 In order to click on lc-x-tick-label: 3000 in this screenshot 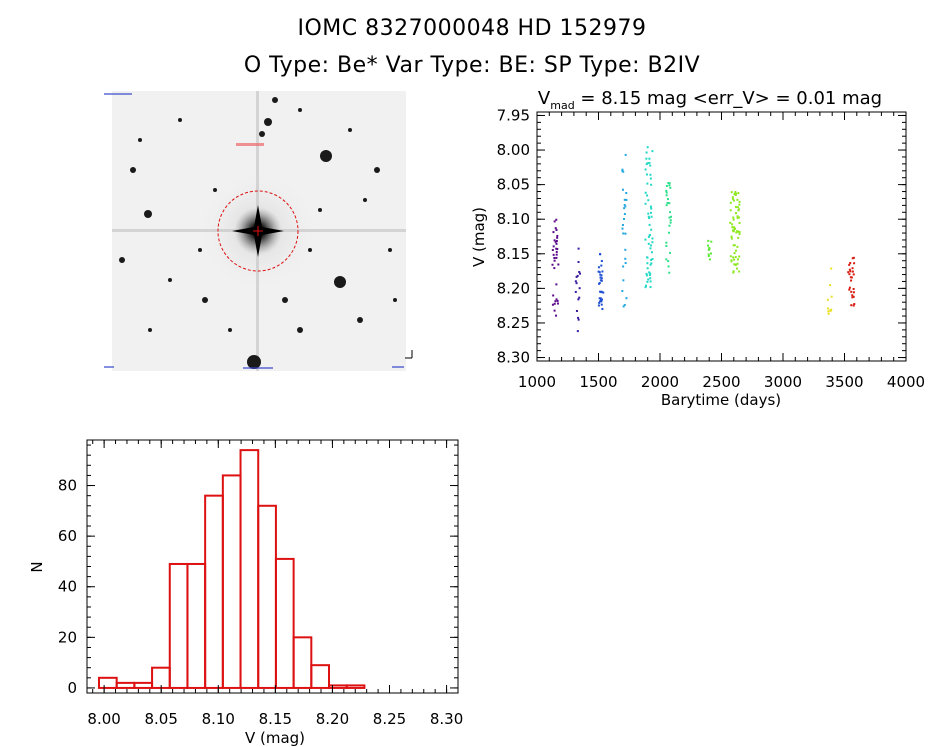, I will do `click(783, 382)`.